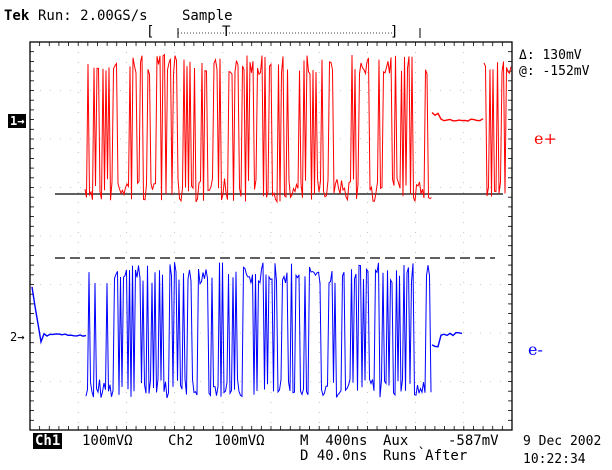 This screenshot has height=470, width=612. Describe the element at coordinates (550, 55) in the screenshot. I see `cursor-delta-readout: Δ: 130mV` at that location.